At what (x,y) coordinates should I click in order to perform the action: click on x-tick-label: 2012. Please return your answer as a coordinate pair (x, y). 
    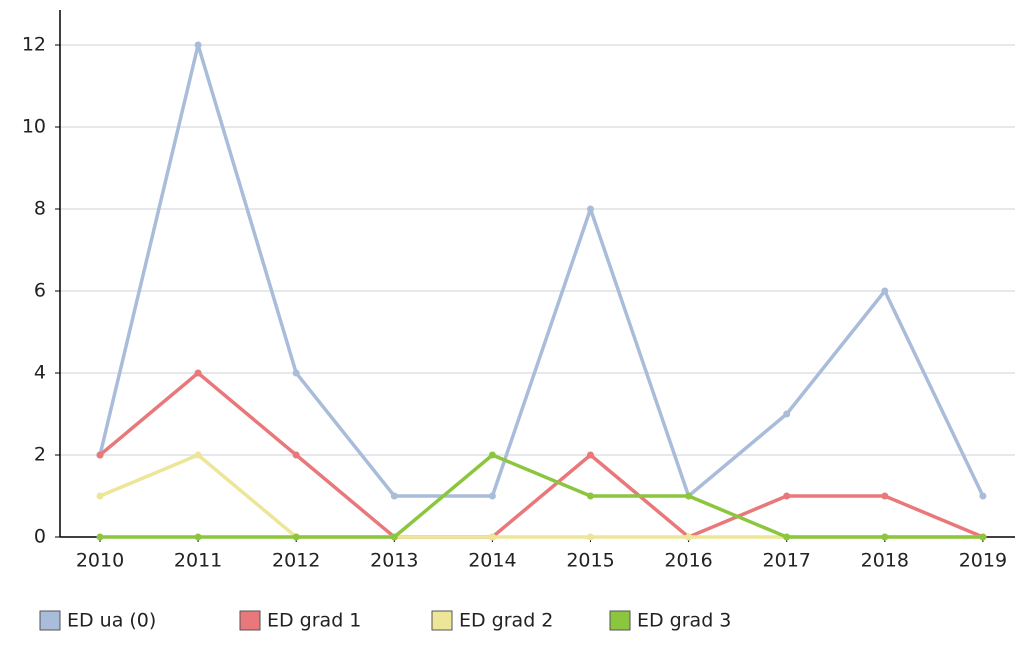
    Looking at the image, I should click on (296, 561).